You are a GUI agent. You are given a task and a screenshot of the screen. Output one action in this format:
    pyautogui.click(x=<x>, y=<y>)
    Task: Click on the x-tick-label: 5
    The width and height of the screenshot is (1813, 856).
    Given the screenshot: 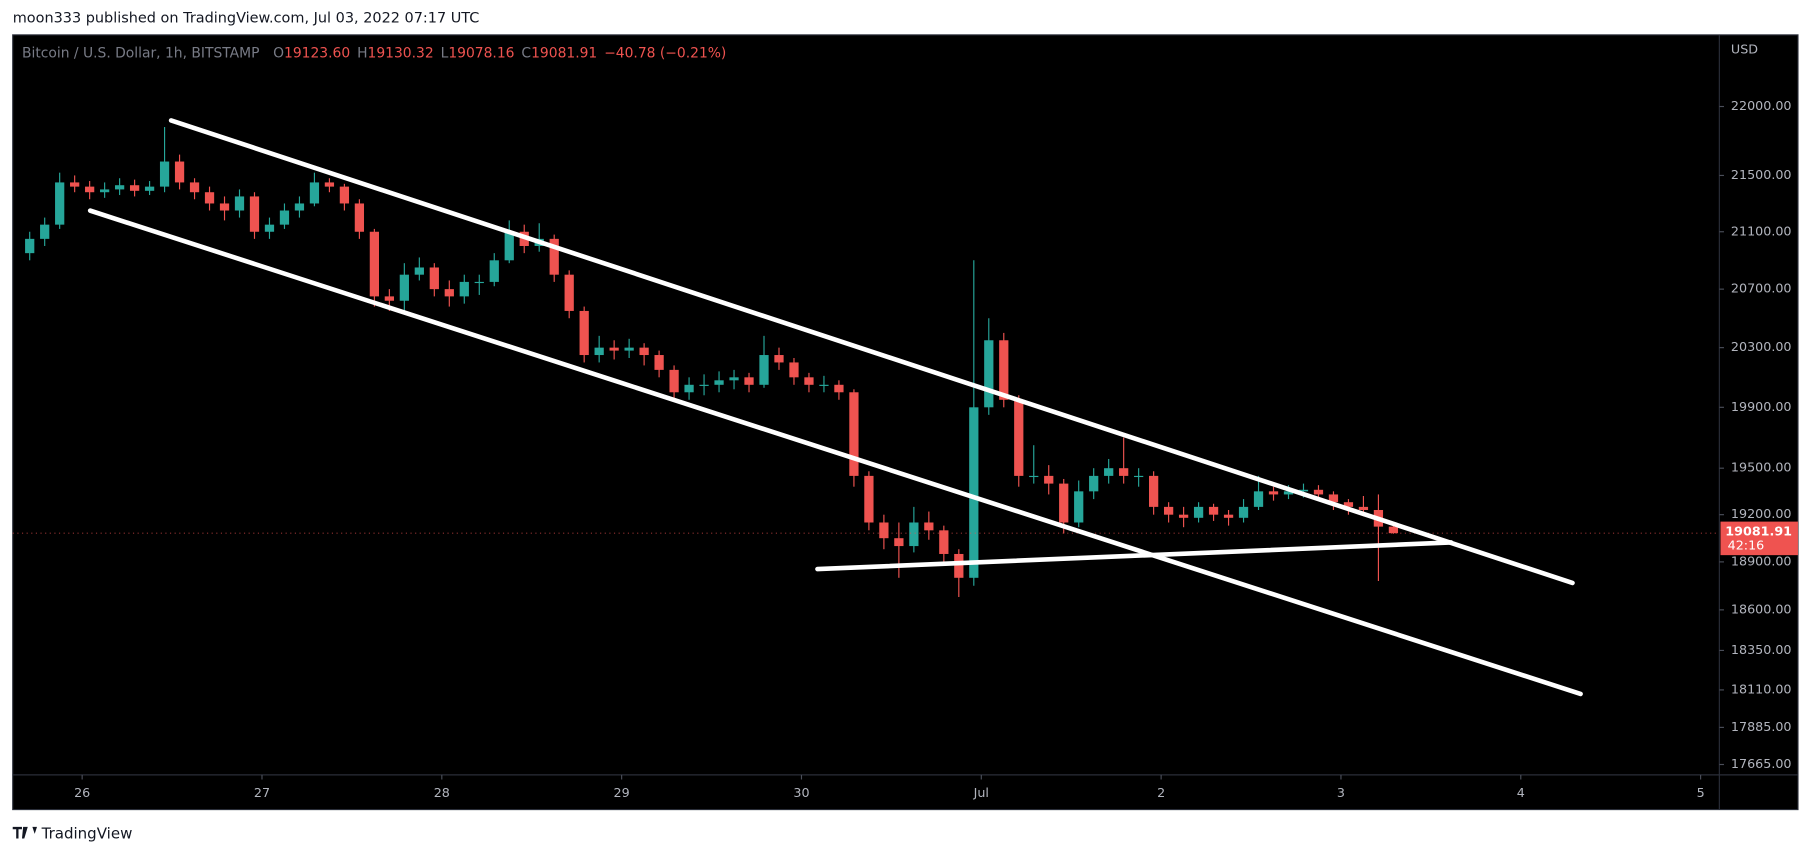 What is the action you would take?
    pyautogui.click(x=1701, y=792)
    